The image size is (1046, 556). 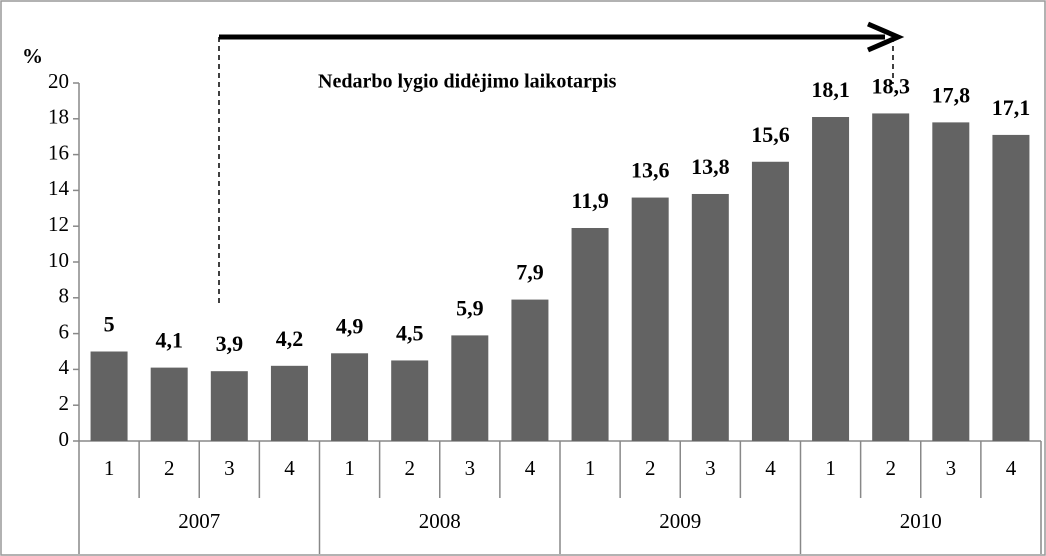 I want to click on data-label: 13,6, so click(x=650, y=170).